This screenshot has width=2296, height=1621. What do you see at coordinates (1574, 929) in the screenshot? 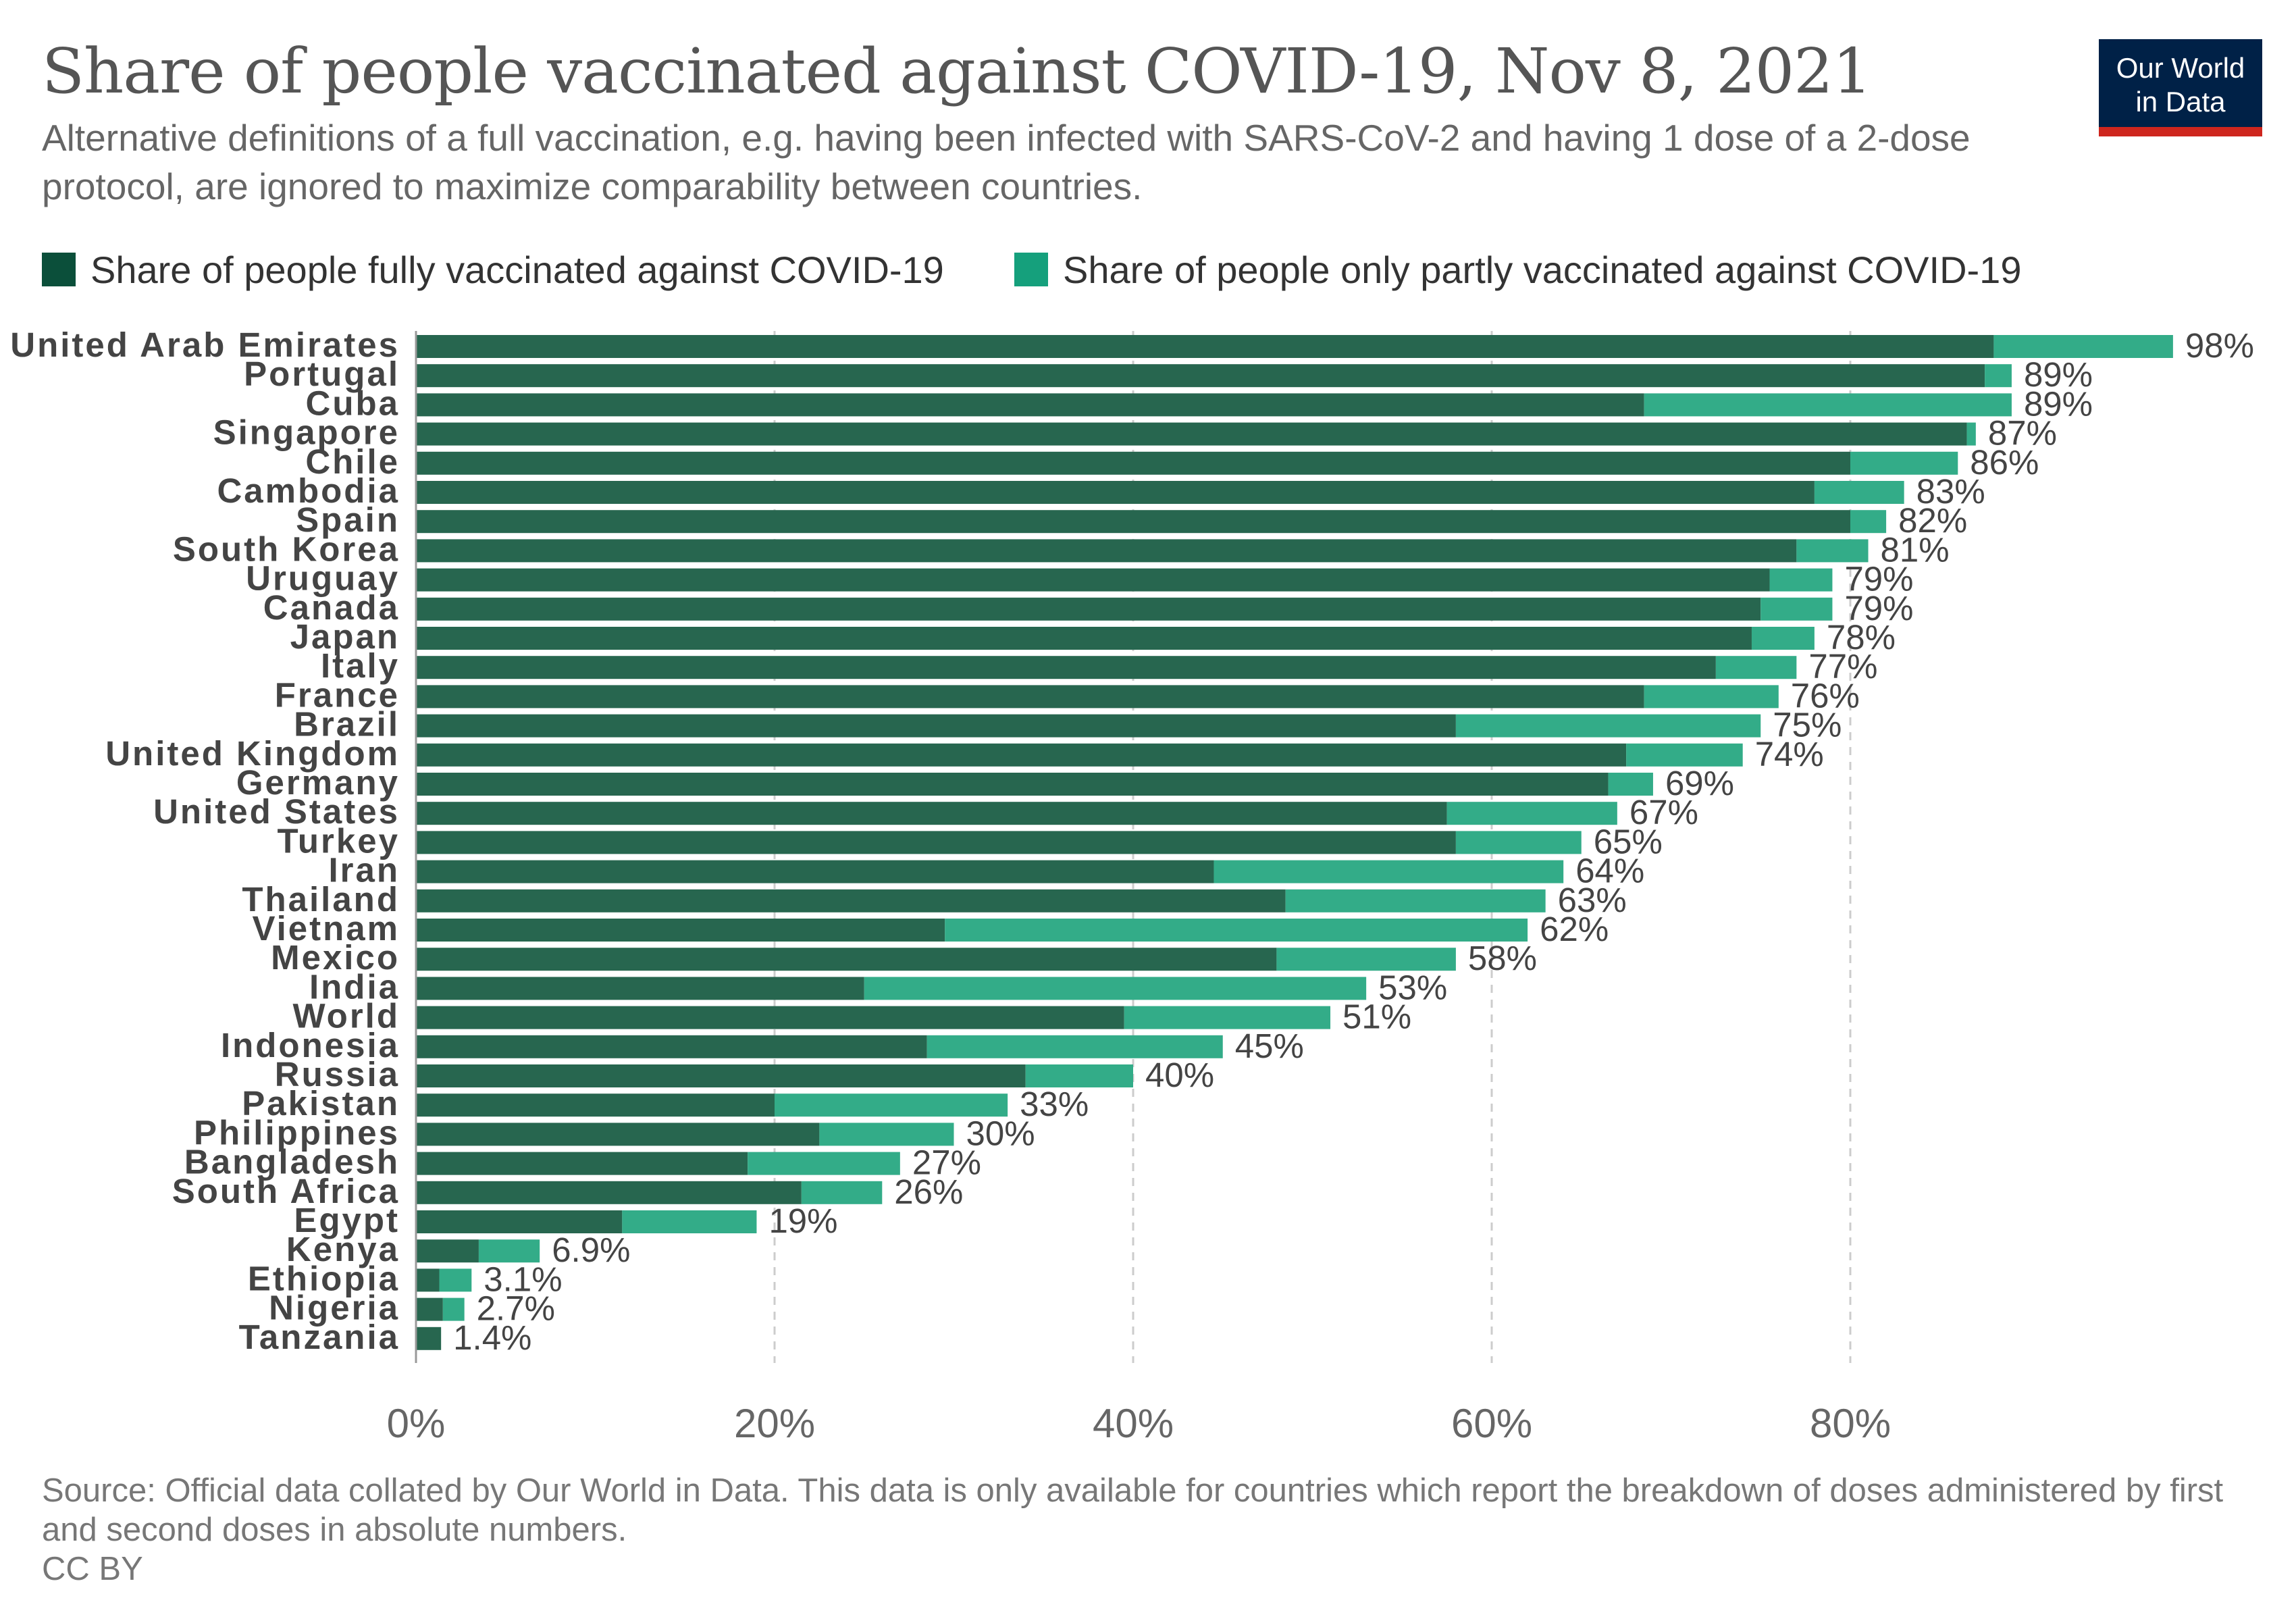
I see `value-label: 62%` at bounding box center [1574, 929].